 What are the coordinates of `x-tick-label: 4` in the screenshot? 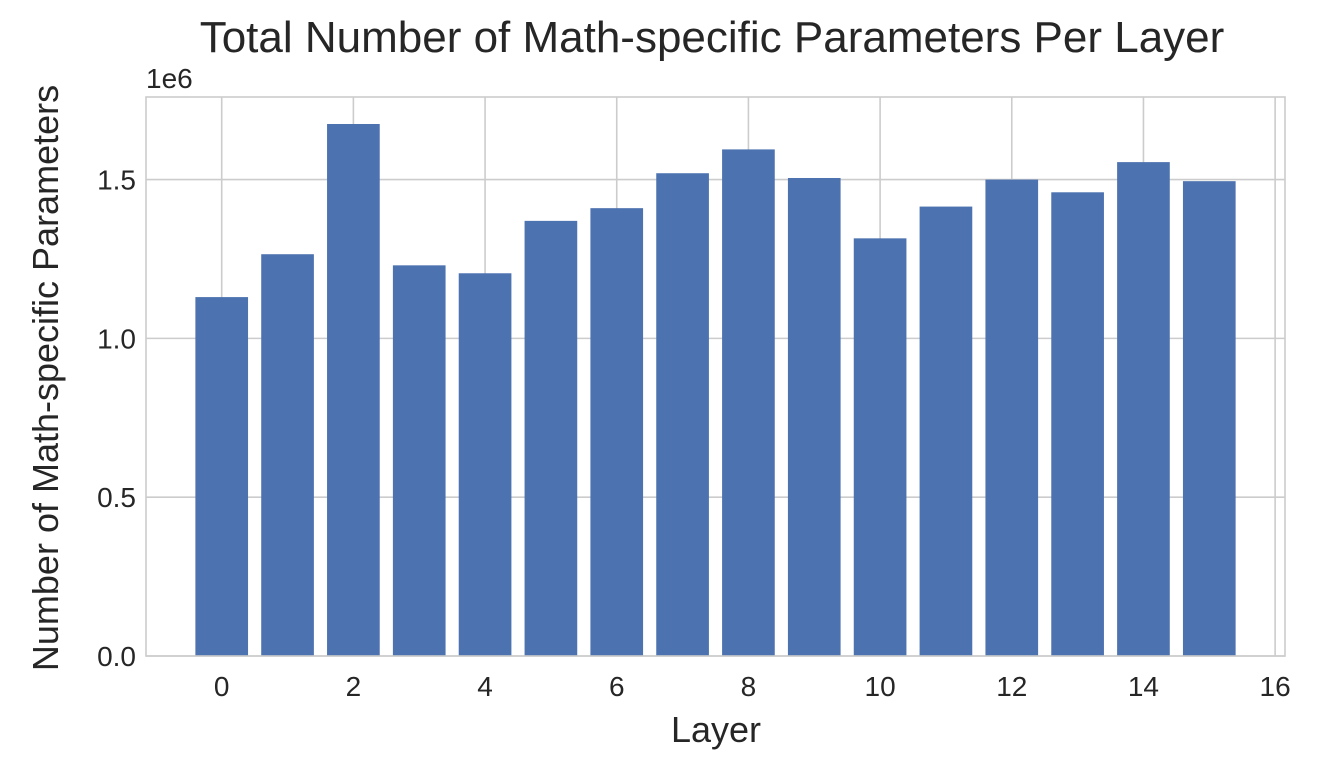 It's located at (485, 686).